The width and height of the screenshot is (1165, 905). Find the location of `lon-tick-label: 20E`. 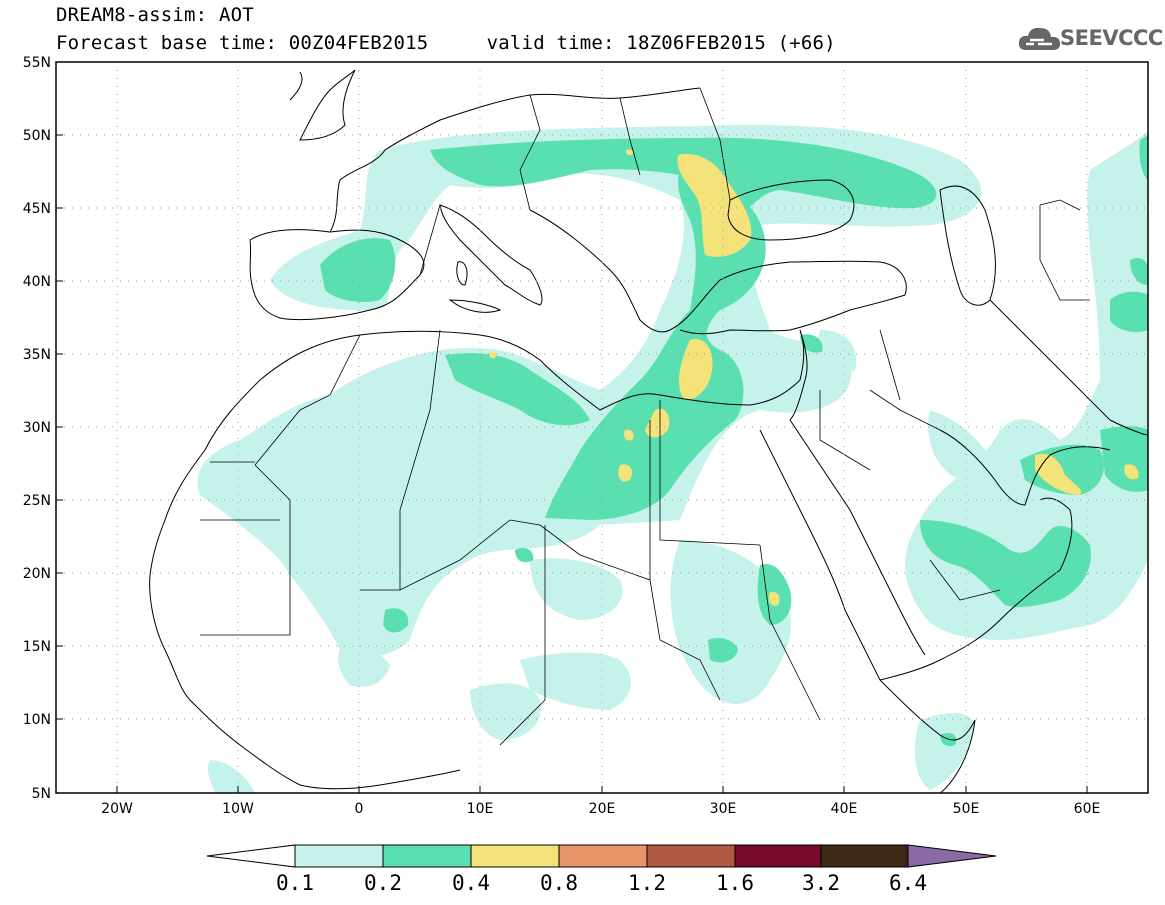

lon-tick-label: 20E is located at coordinates (602, 809).